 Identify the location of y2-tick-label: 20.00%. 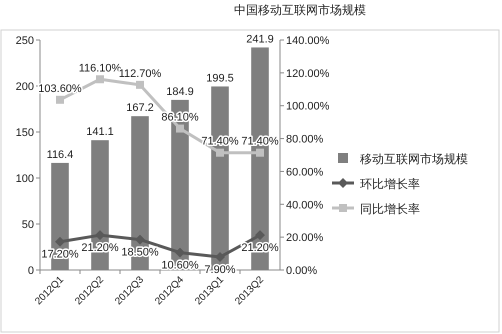
(305, 238).